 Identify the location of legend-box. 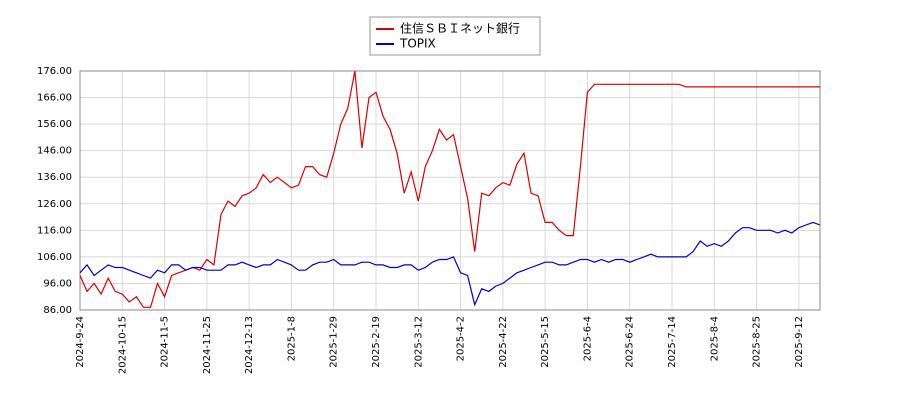
(455, 36).